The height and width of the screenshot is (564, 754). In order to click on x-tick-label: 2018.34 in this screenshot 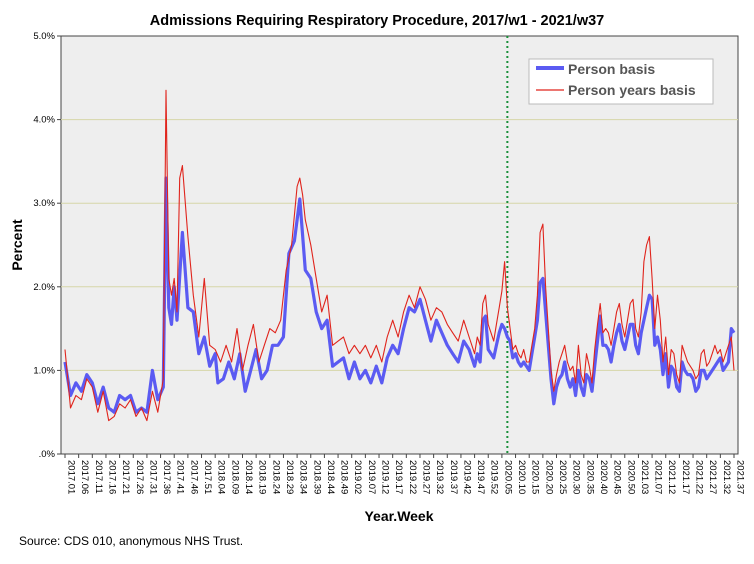, I will do `click(303, 477)`.